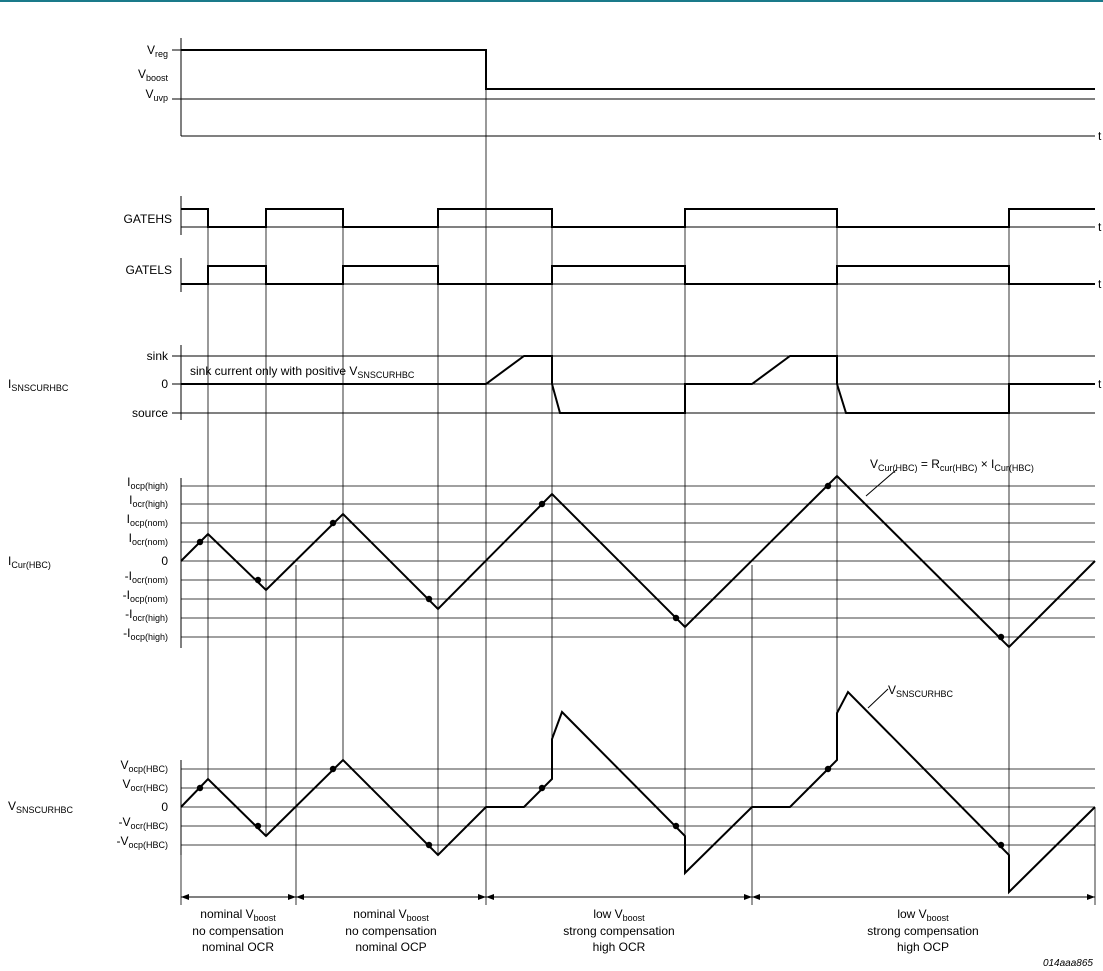  What do you see at coordinates (638, 69) in the screenshot?
I see `supply-waveform` at bounding box center [638, 69].